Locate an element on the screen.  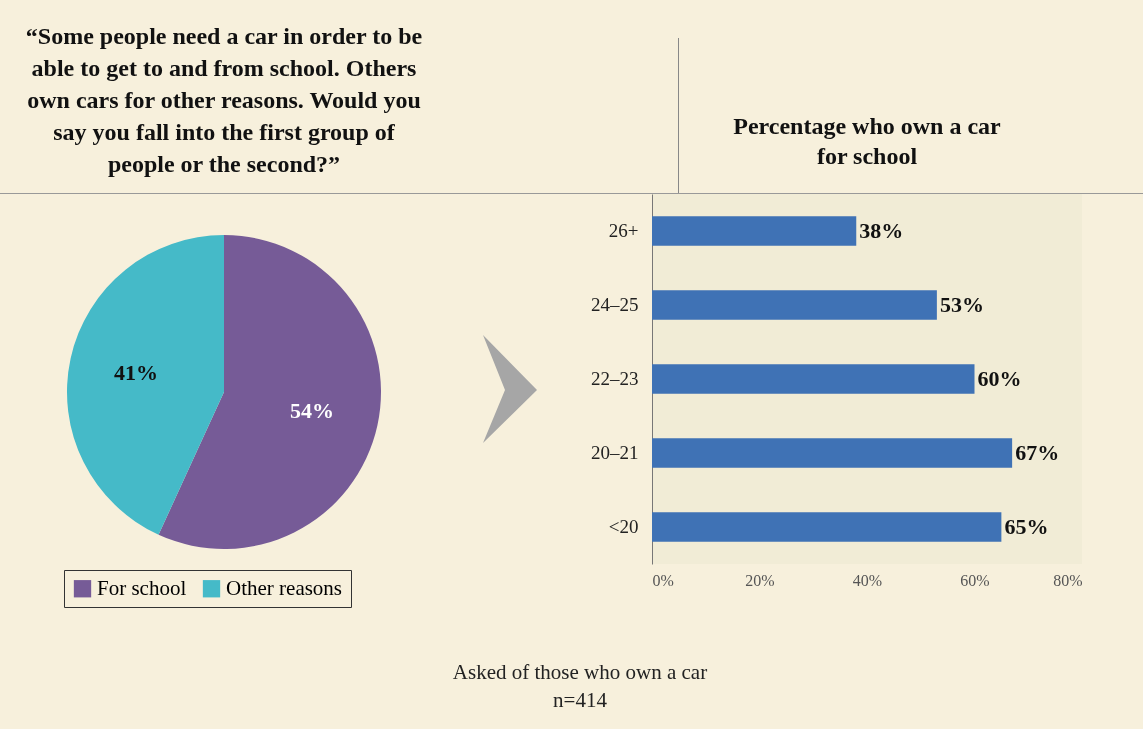
data-label: 41% is located at coordinates (136, 372).